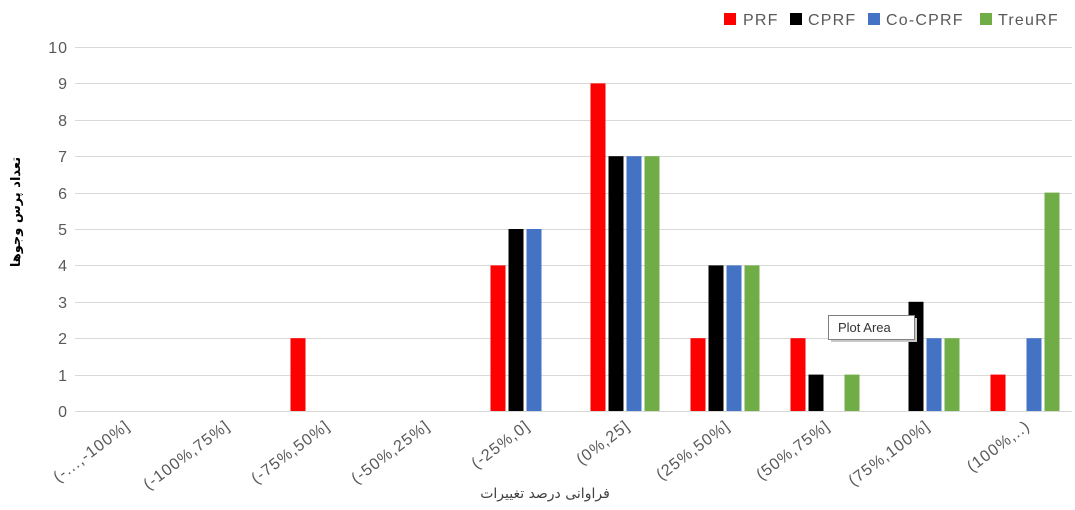 Image resolution: width=1075 pixels, height=510 pixels. Describe the element at coordinates (761, 20) in the screenshot. I see `legend-label-prf: PRF` at that location.